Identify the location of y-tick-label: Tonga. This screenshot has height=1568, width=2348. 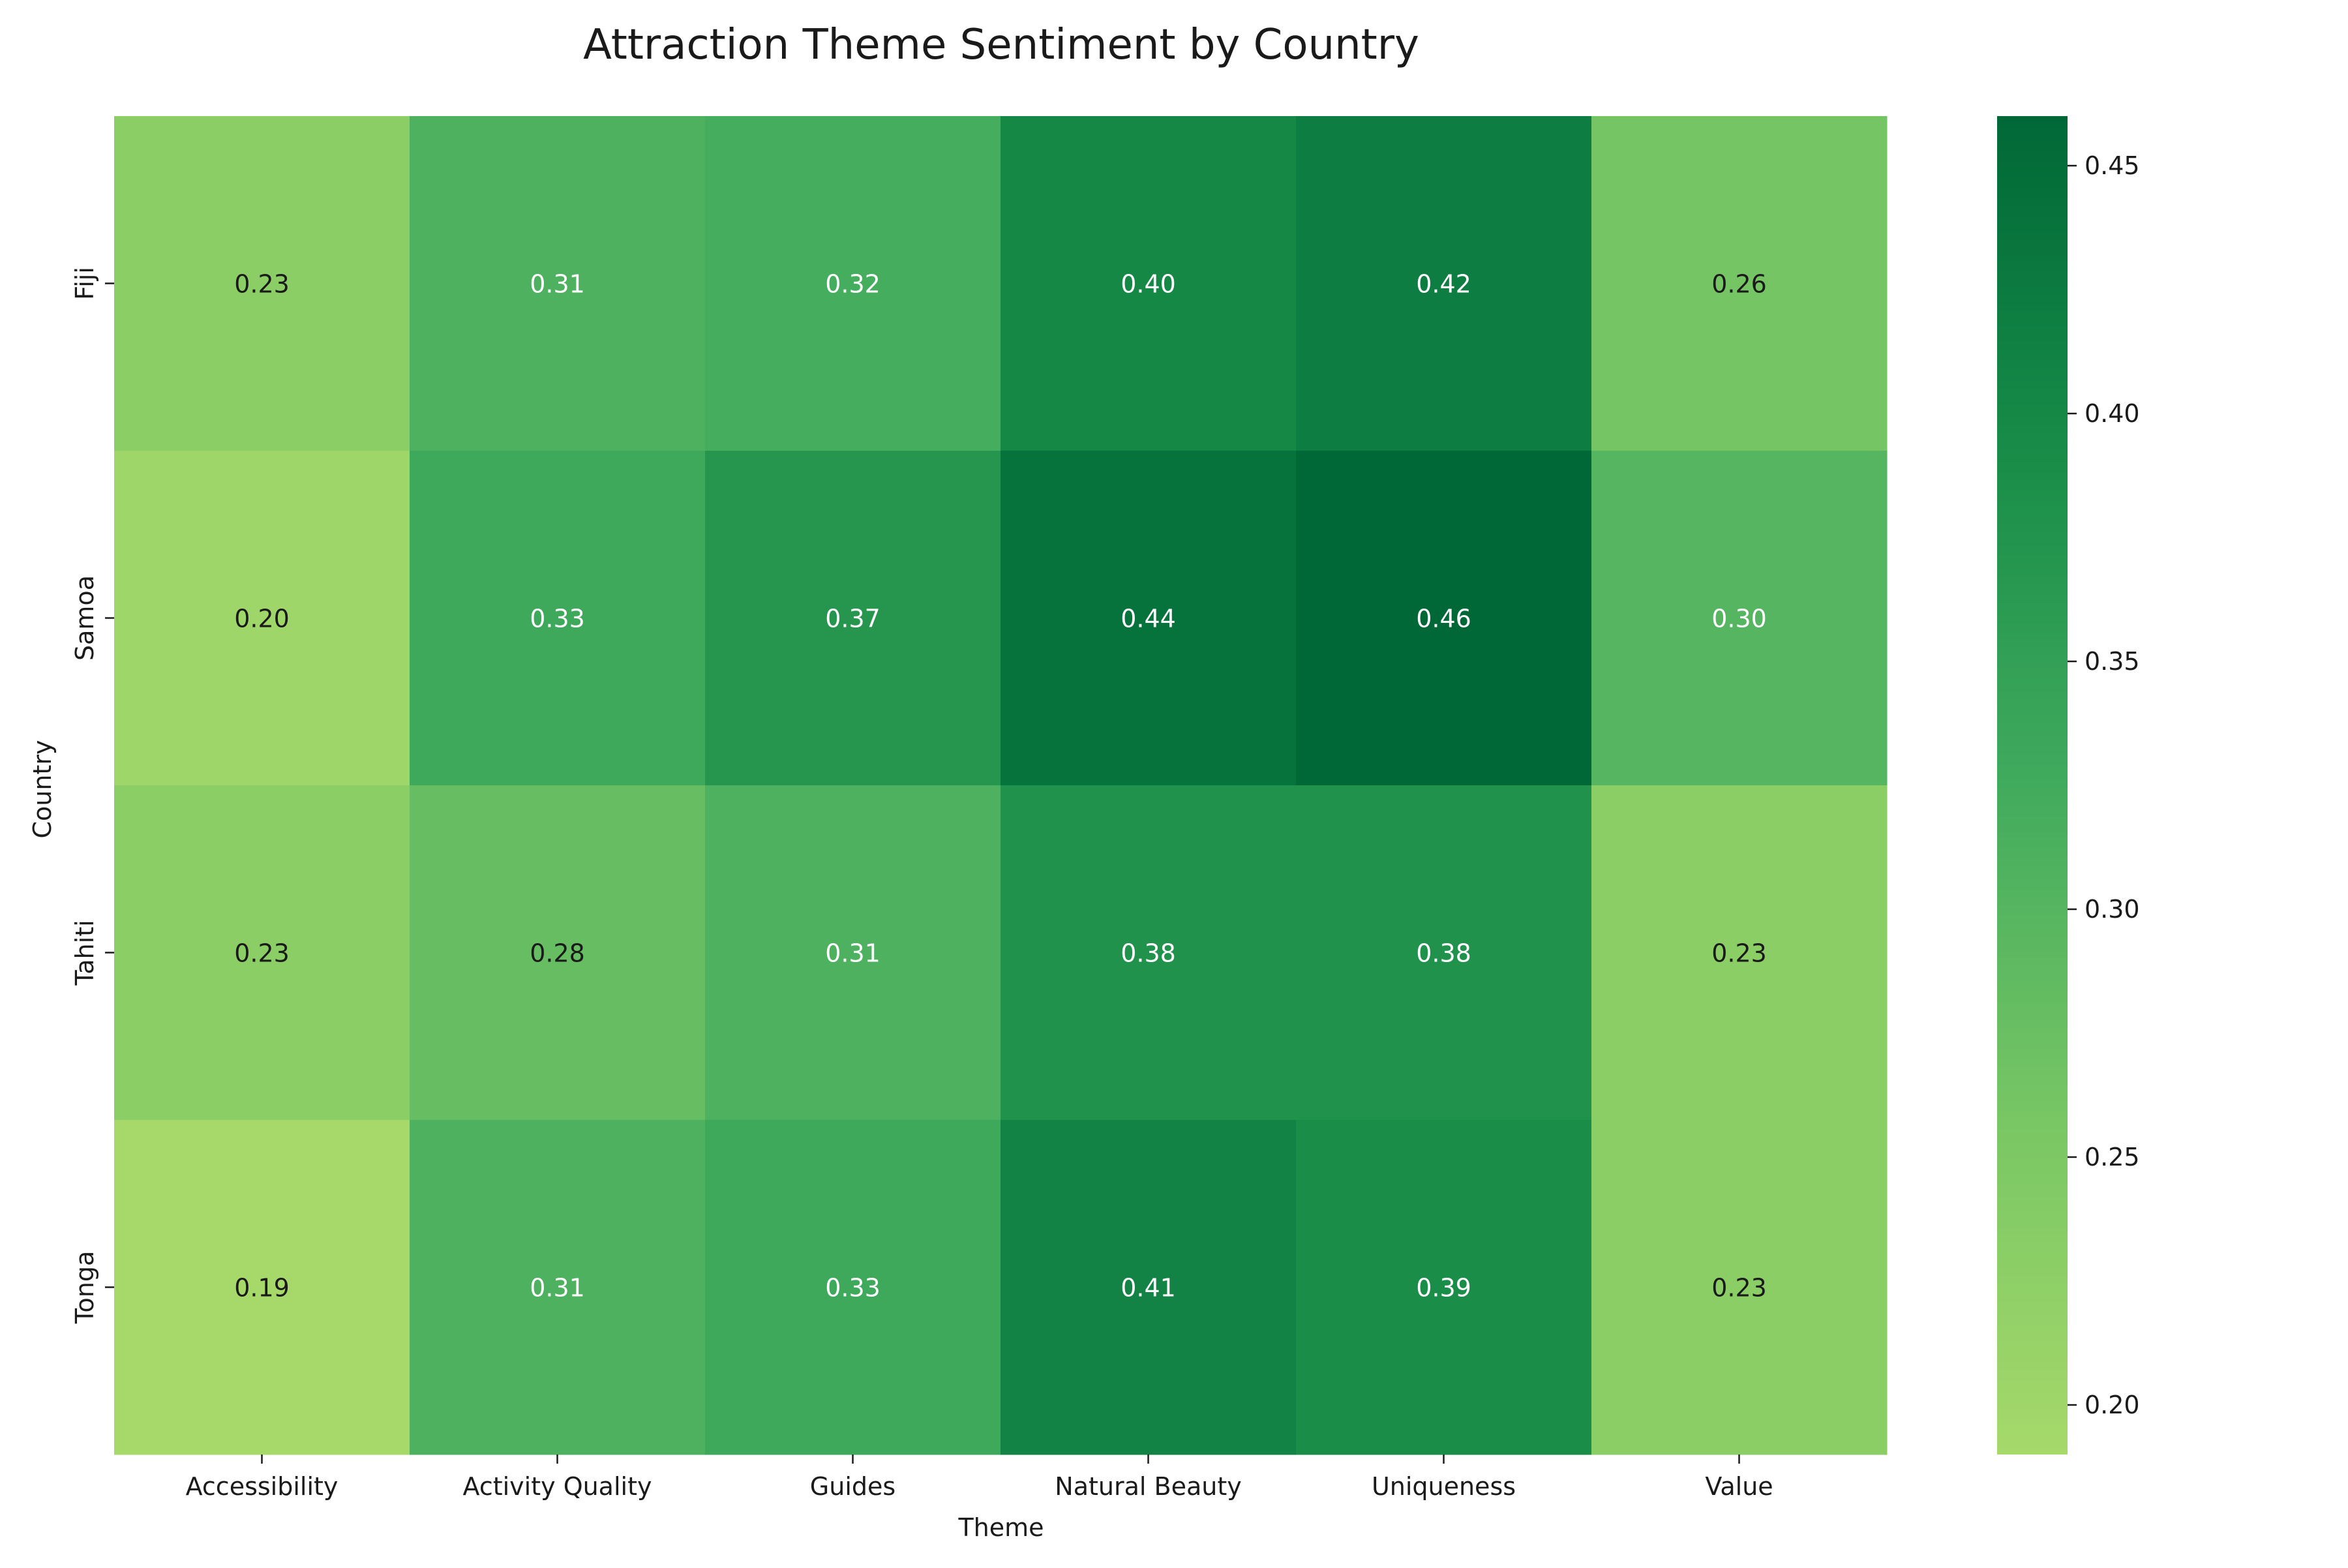
(84, 1288).